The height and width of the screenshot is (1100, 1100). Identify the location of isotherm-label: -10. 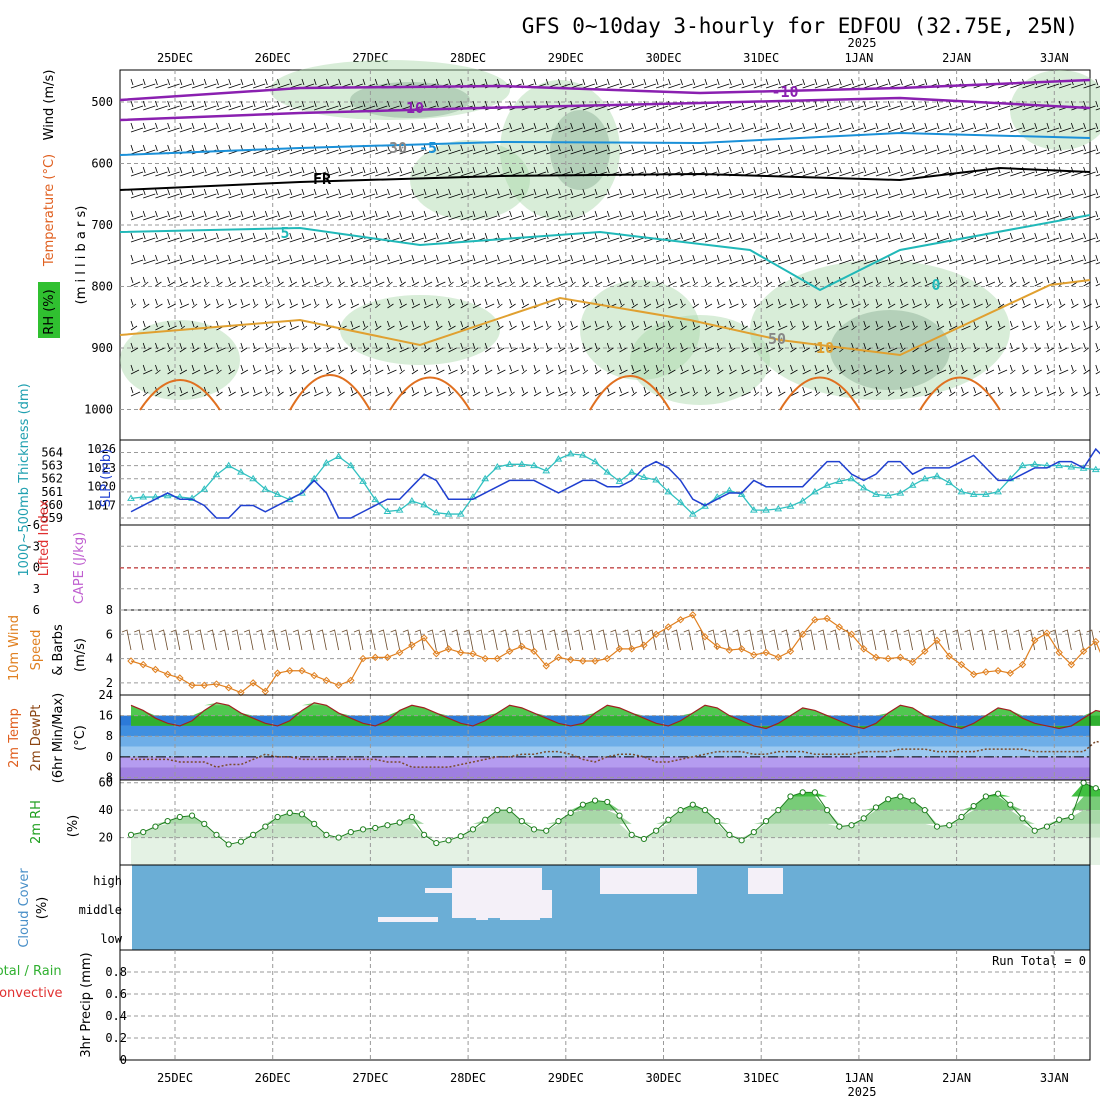
(784, 92).